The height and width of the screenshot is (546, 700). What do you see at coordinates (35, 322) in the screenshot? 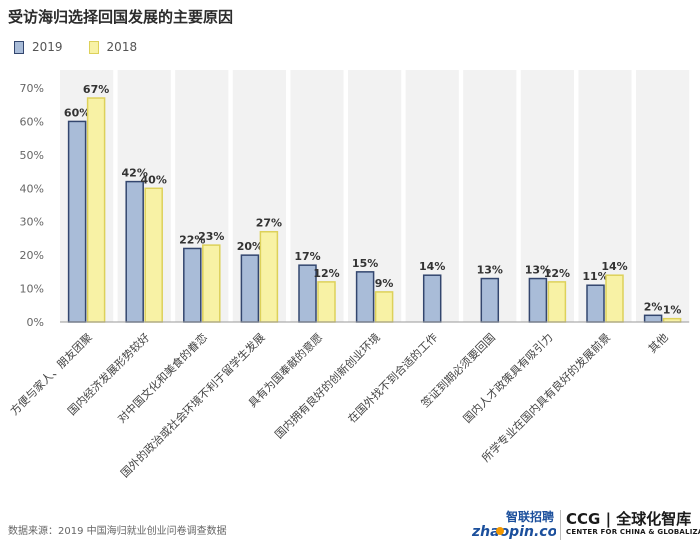
I see `y-tick-label: 0%` at bounding box center [35, 322].